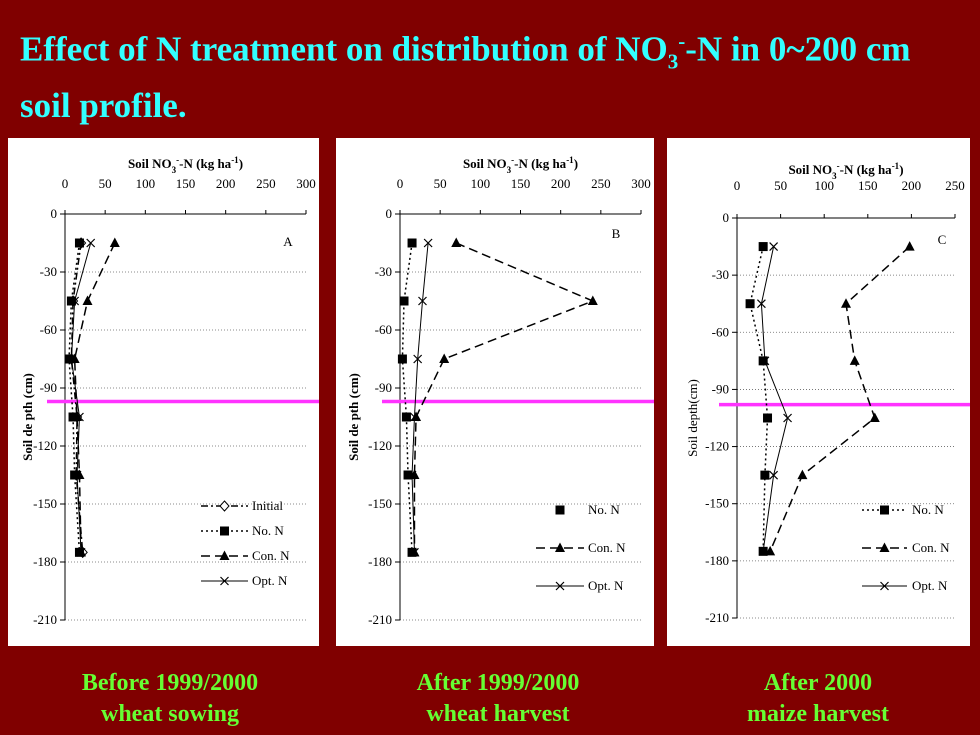 The width and height of the screenshot is (980, 735). I want to click on caption-line: wheat sowing, so click(169, 714).